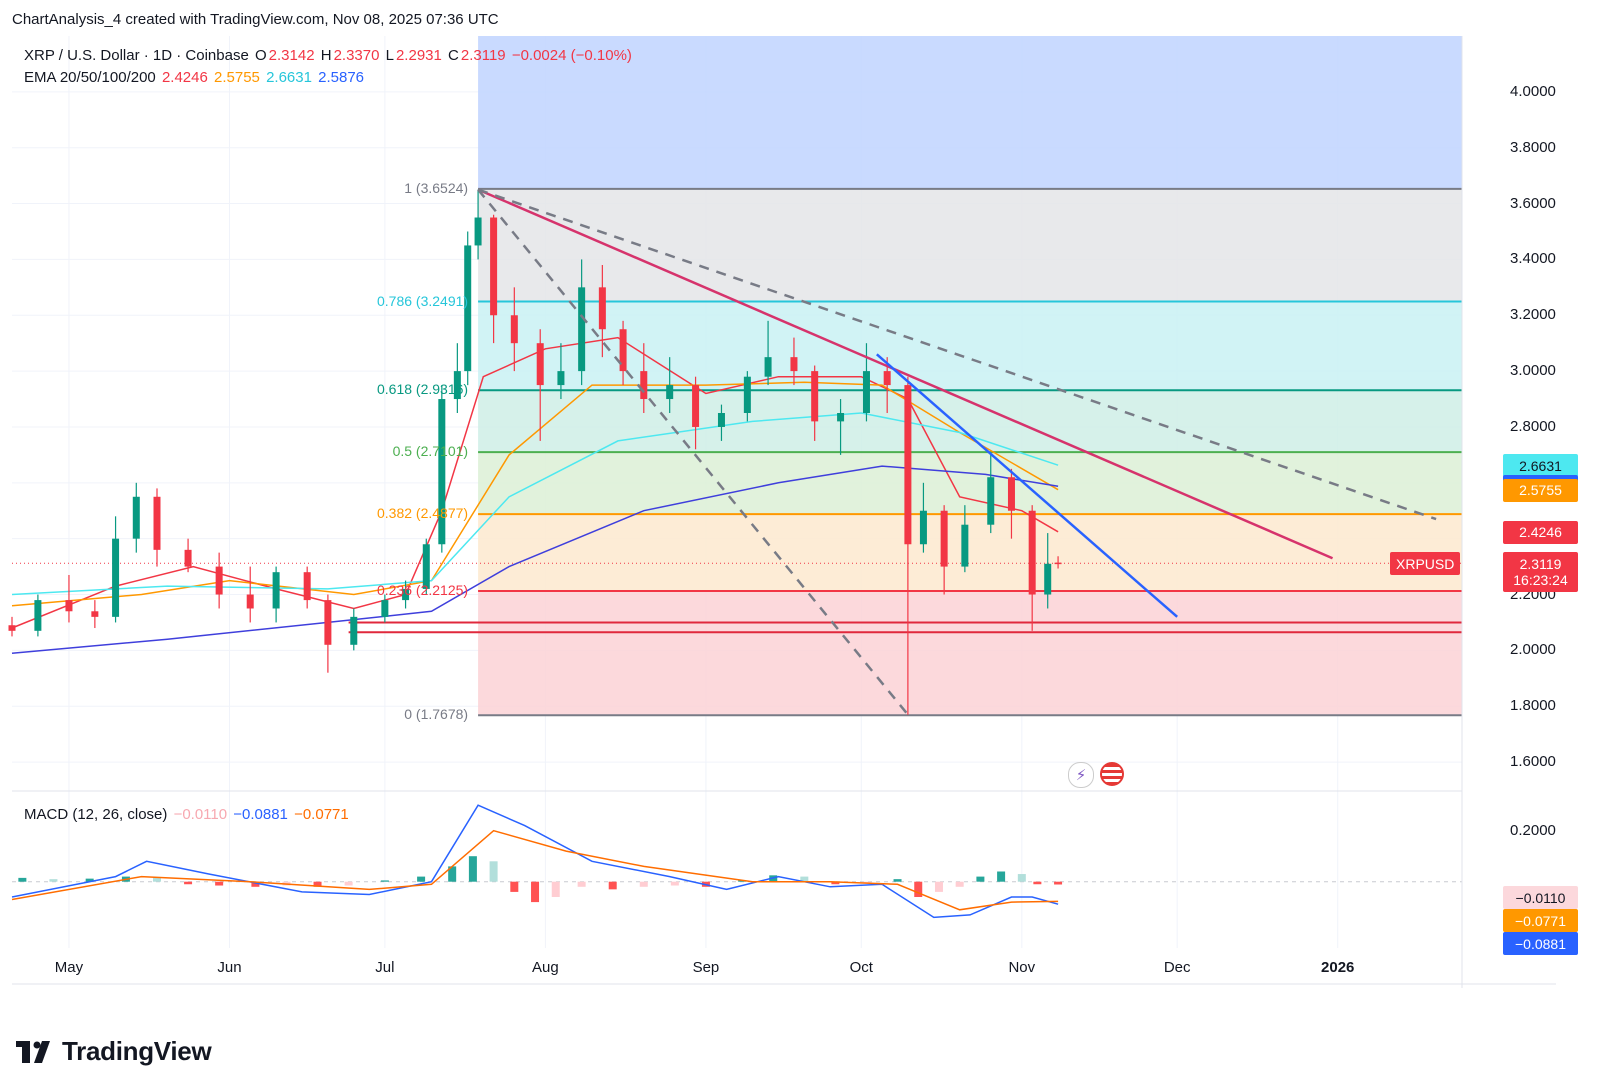 Image resolution: width=1600 pixels, height=1084 pixels. I want to click on symbol-title: XRP / U.S. Dollar · 1D · Coinbase, so click(136, 55).